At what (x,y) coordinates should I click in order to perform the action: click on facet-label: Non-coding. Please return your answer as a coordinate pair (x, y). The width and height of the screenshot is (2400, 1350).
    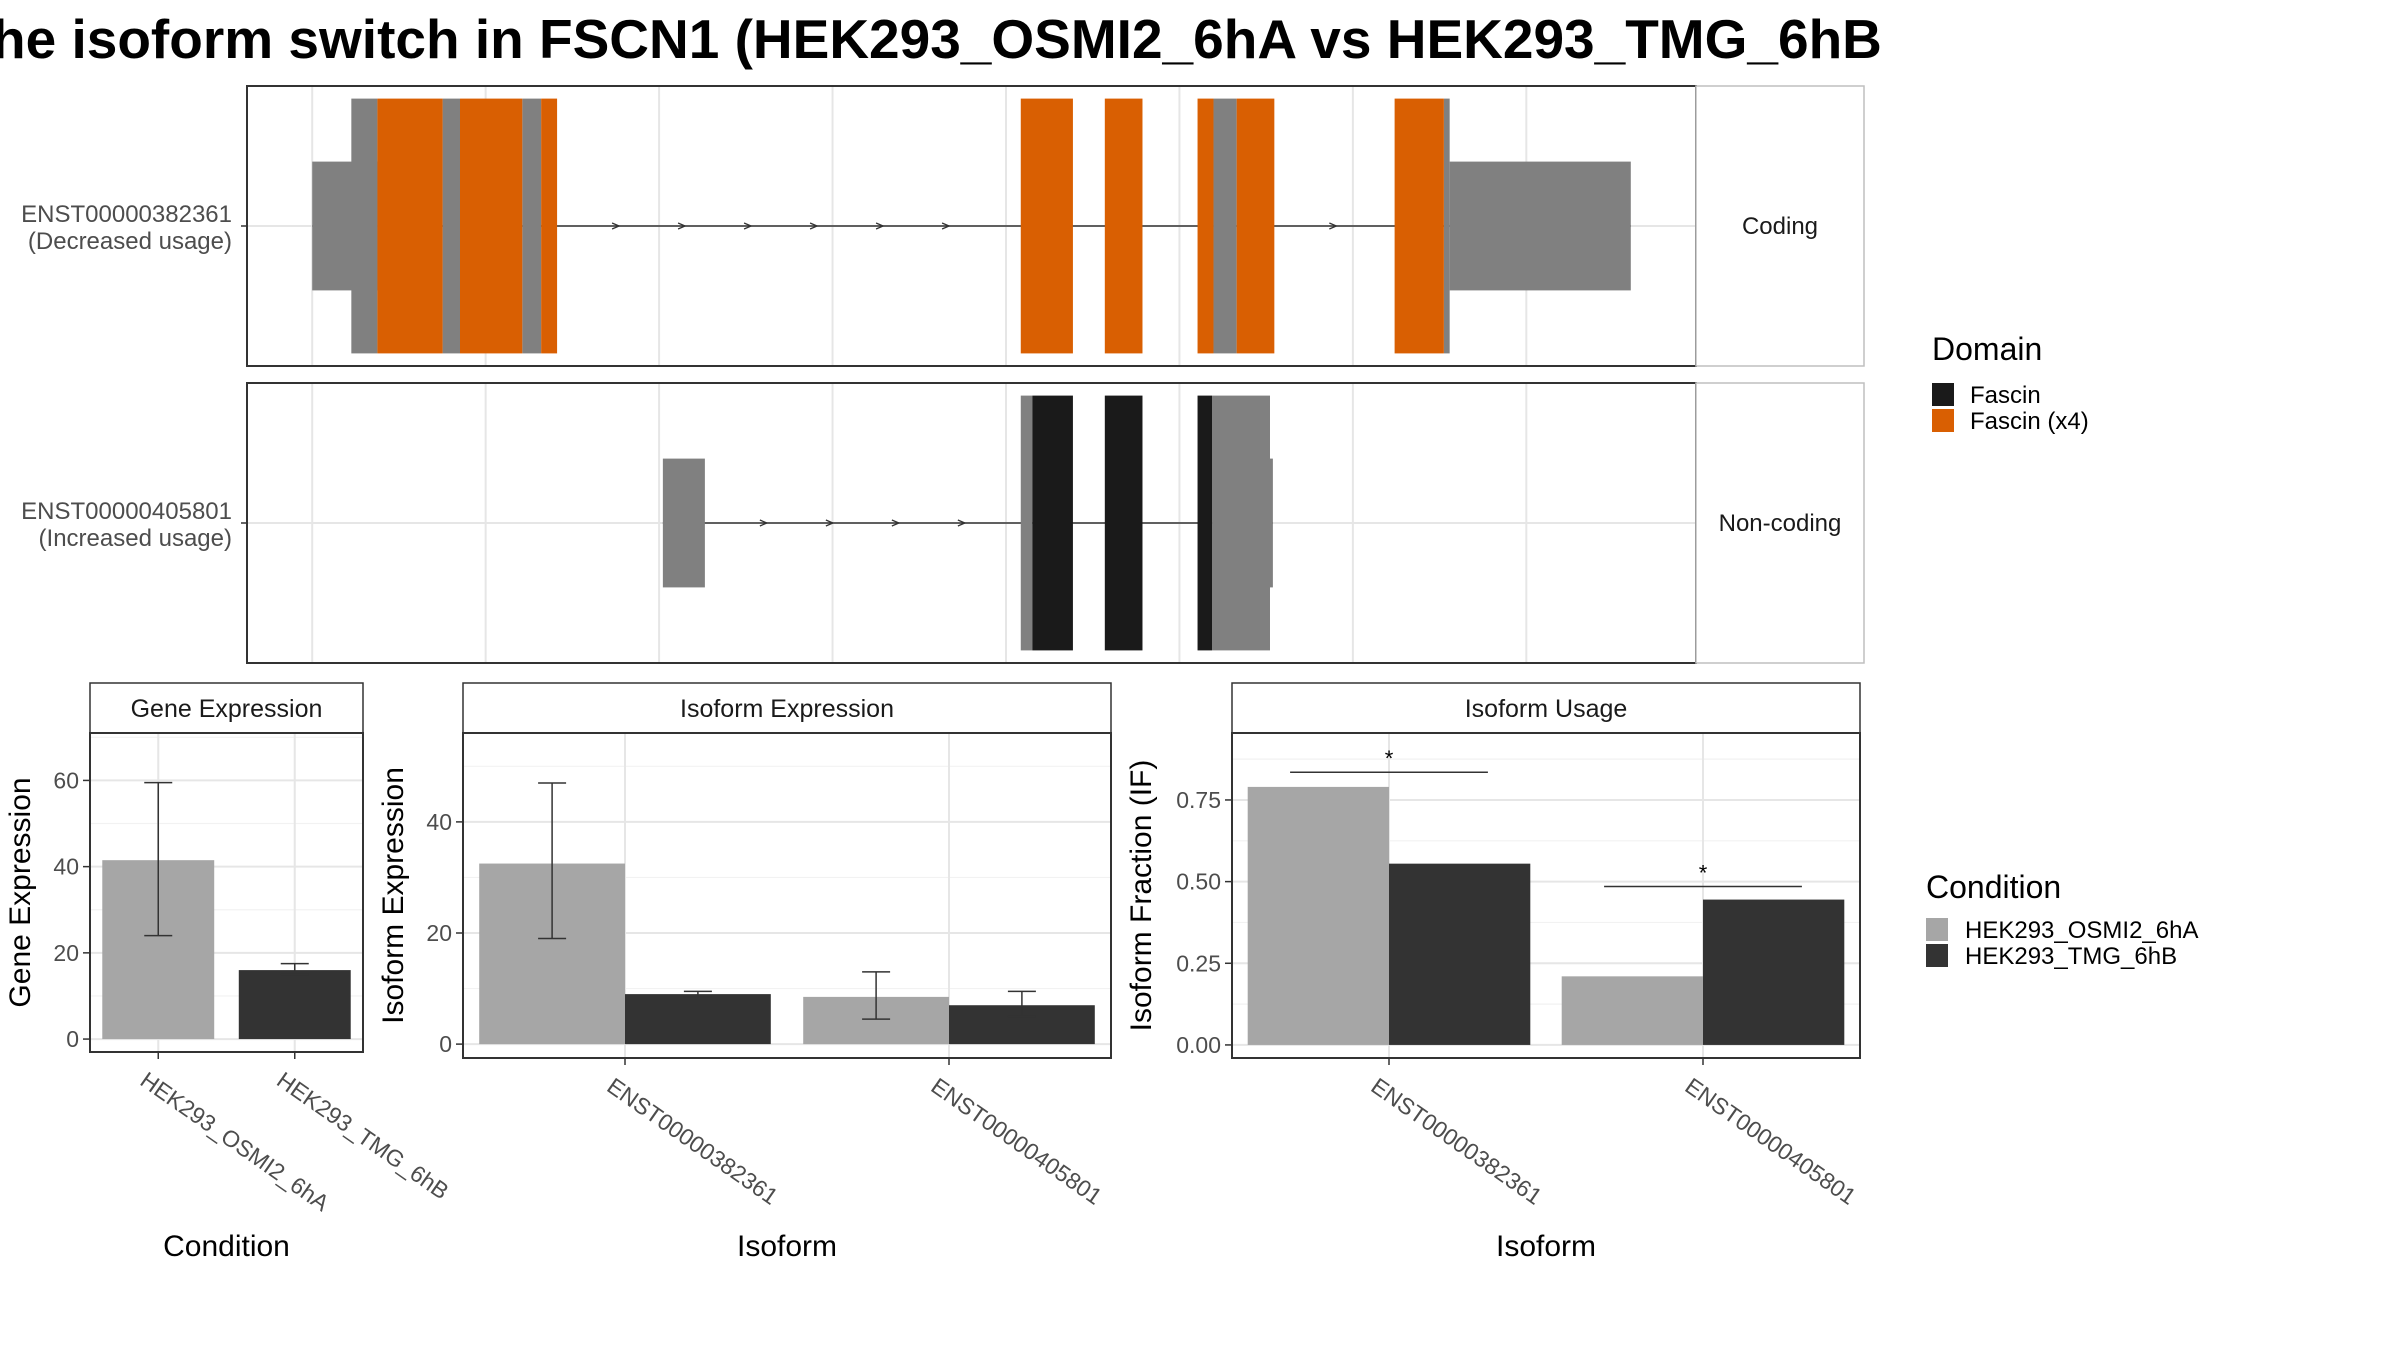
    Looking at the image, I should click on (1780, 523).